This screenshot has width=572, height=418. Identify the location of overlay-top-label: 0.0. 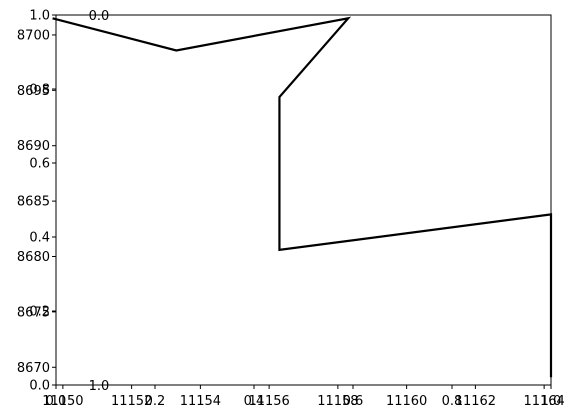
(99, 16).